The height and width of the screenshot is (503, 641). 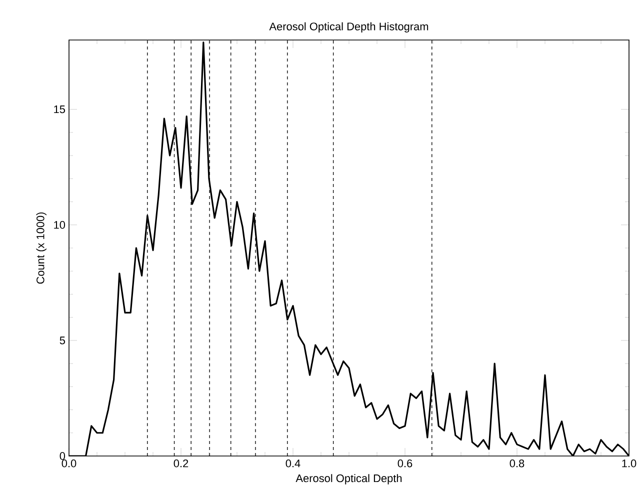 I want to click on y-tick-label: 0, so click(x=63, y=456).